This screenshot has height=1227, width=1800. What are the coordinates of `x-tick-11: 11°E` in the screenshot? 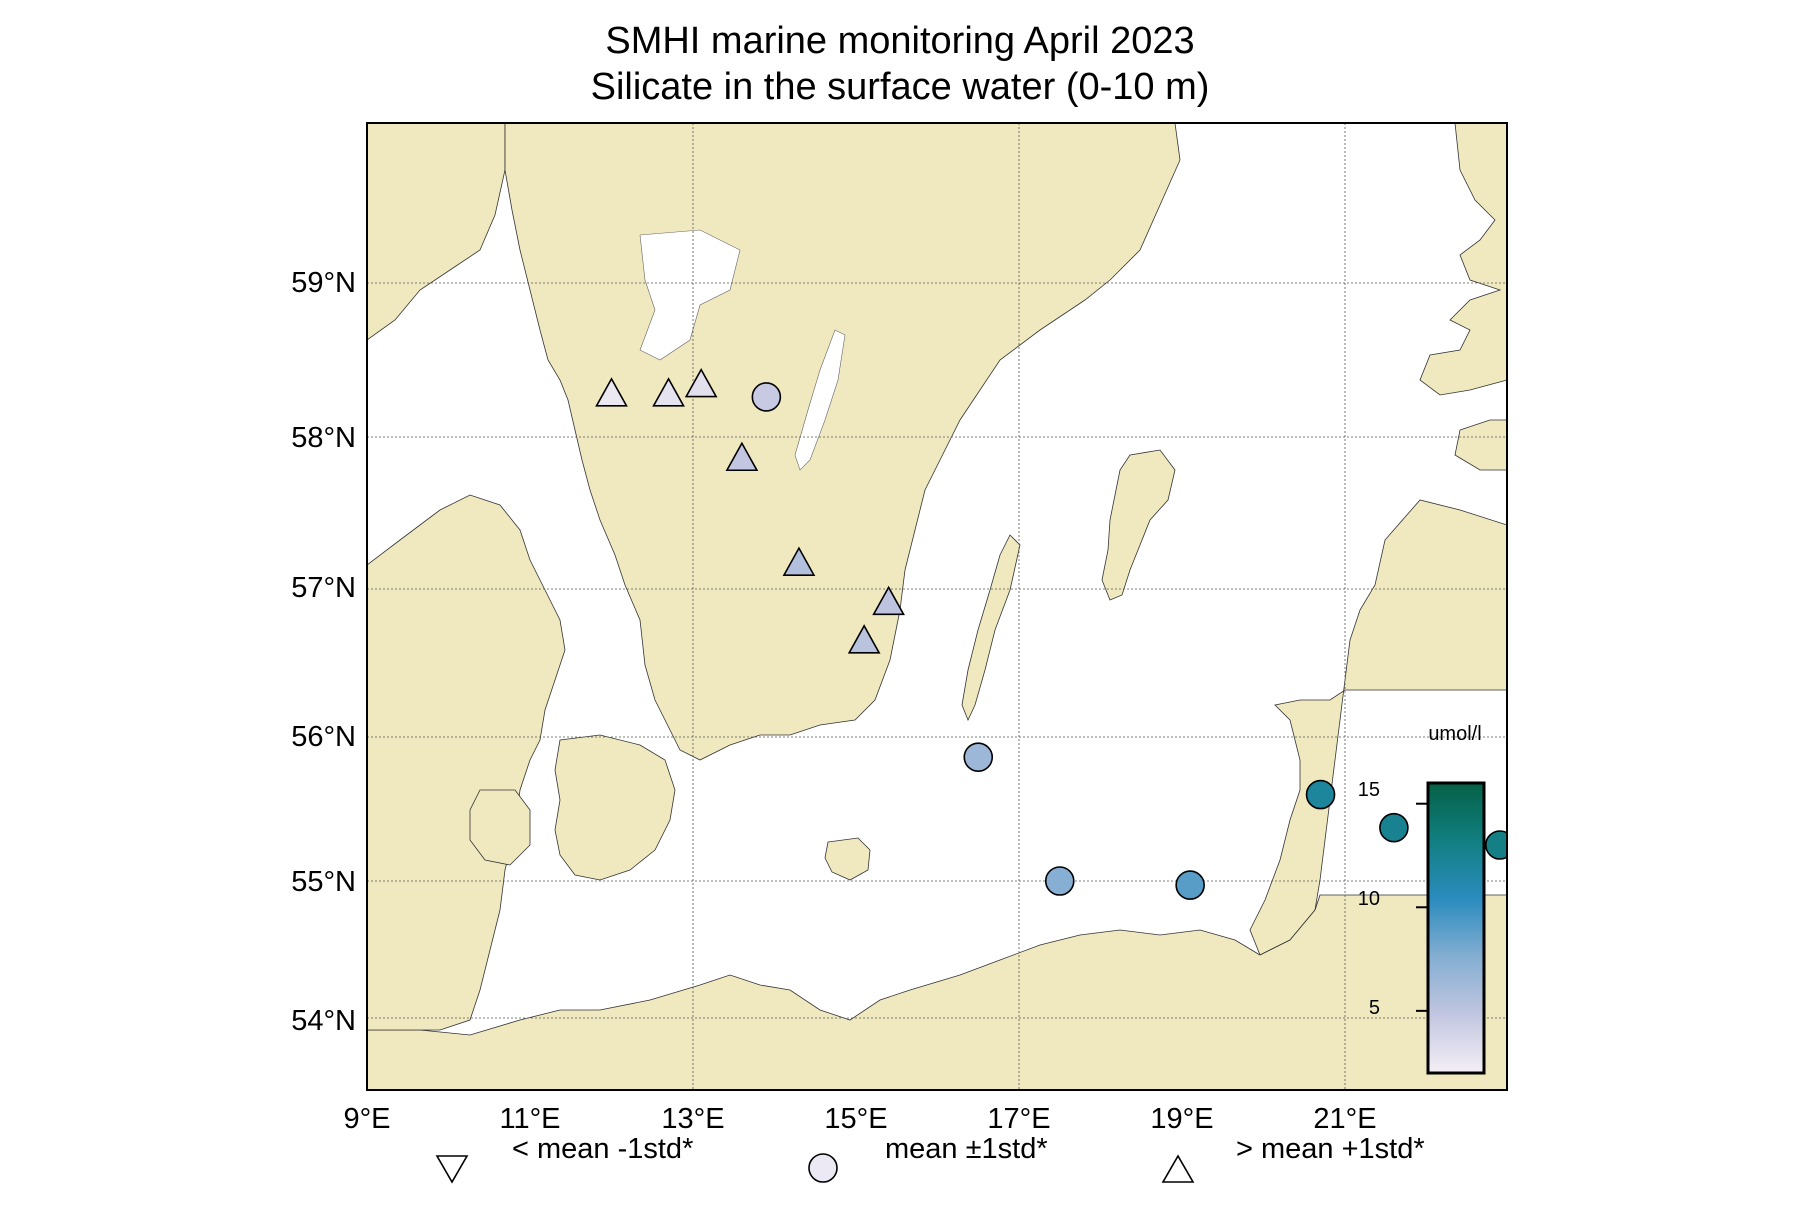 It's located at (530, 1119).